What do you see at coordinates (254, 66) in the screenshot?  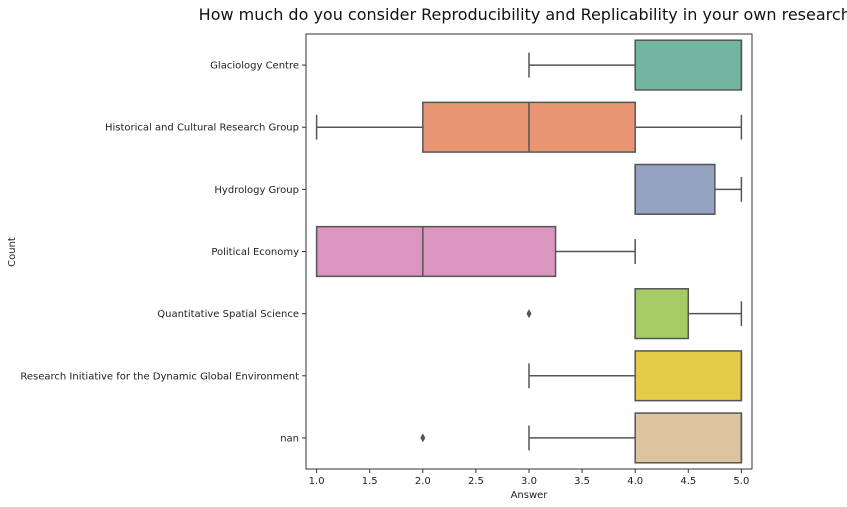 I see `y-tick-label: Glaciology Centre` at bounding box center [254, 66].